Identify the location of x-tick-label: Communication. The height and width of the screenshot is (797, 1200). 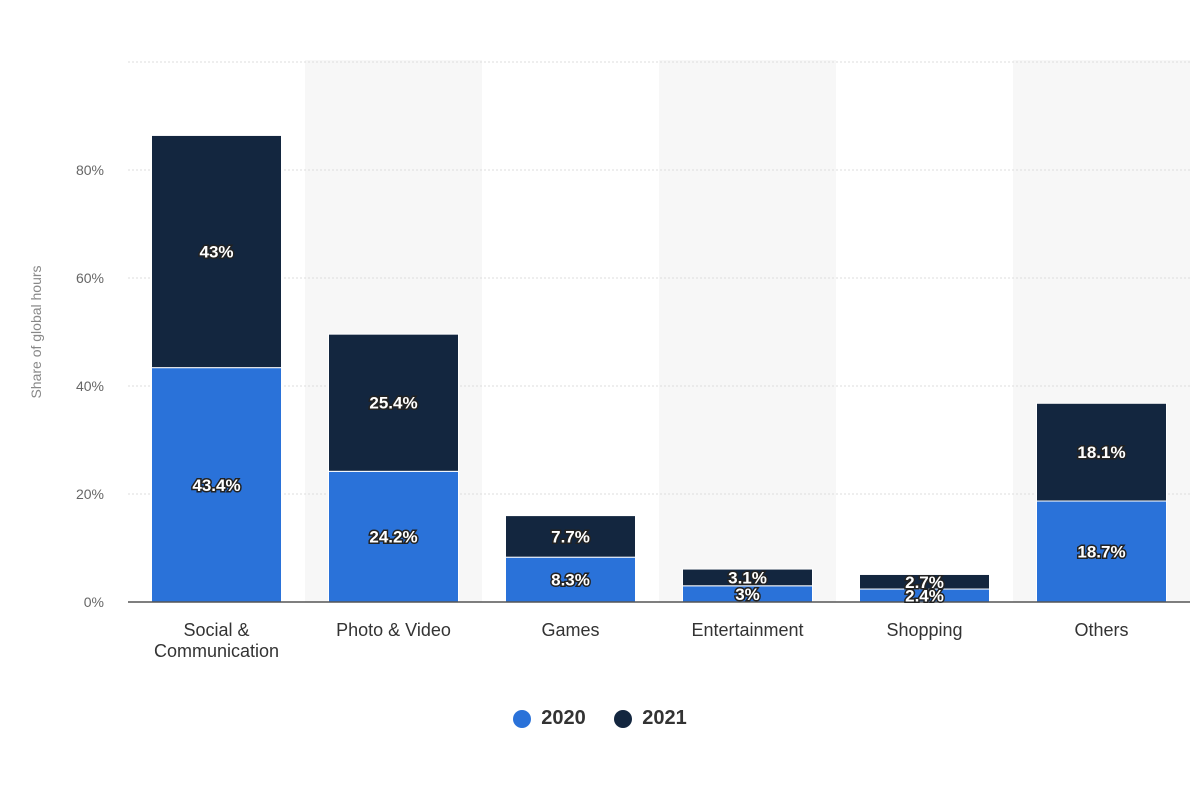
(216, 651).